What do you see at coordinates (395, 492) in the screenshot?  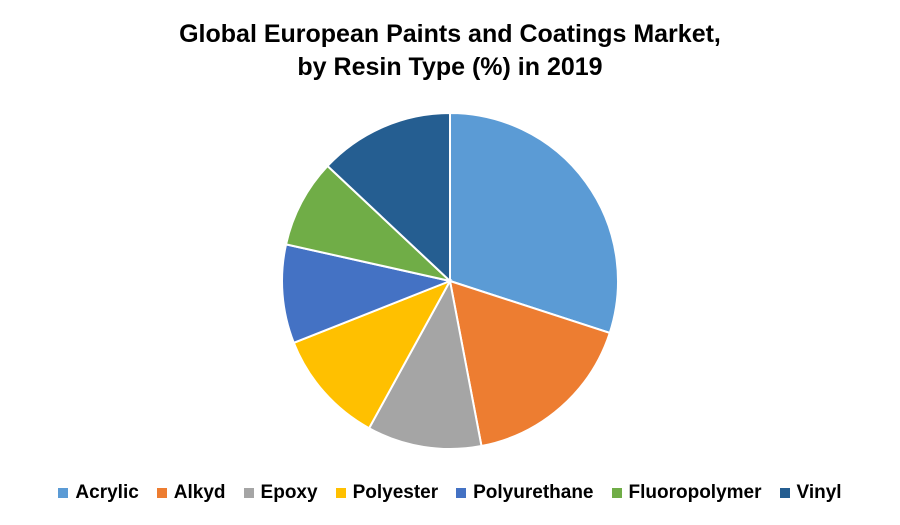 I see `legend-label: Polyester` at bounding box center [395, 492].